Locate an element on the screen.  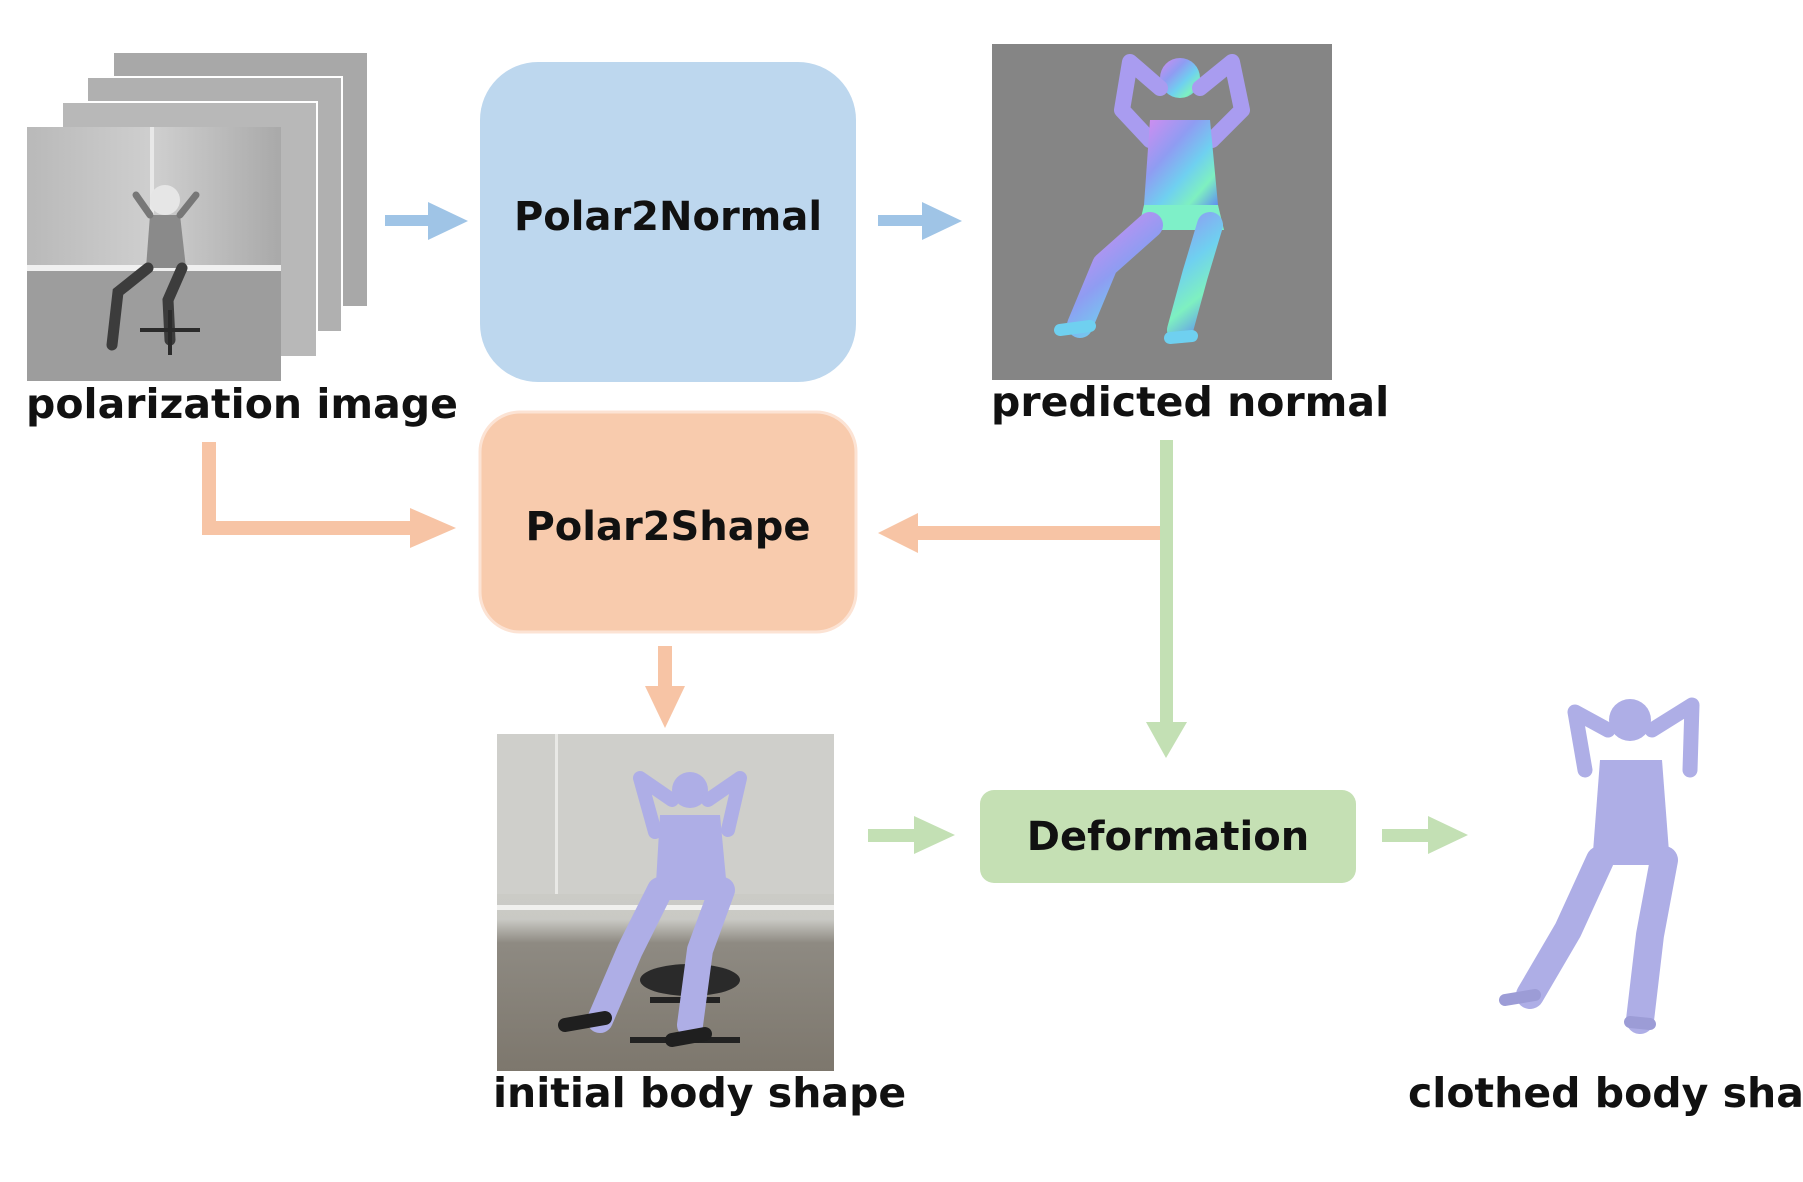
deformation-label: Deformation is located at coordinates (1168, 836).